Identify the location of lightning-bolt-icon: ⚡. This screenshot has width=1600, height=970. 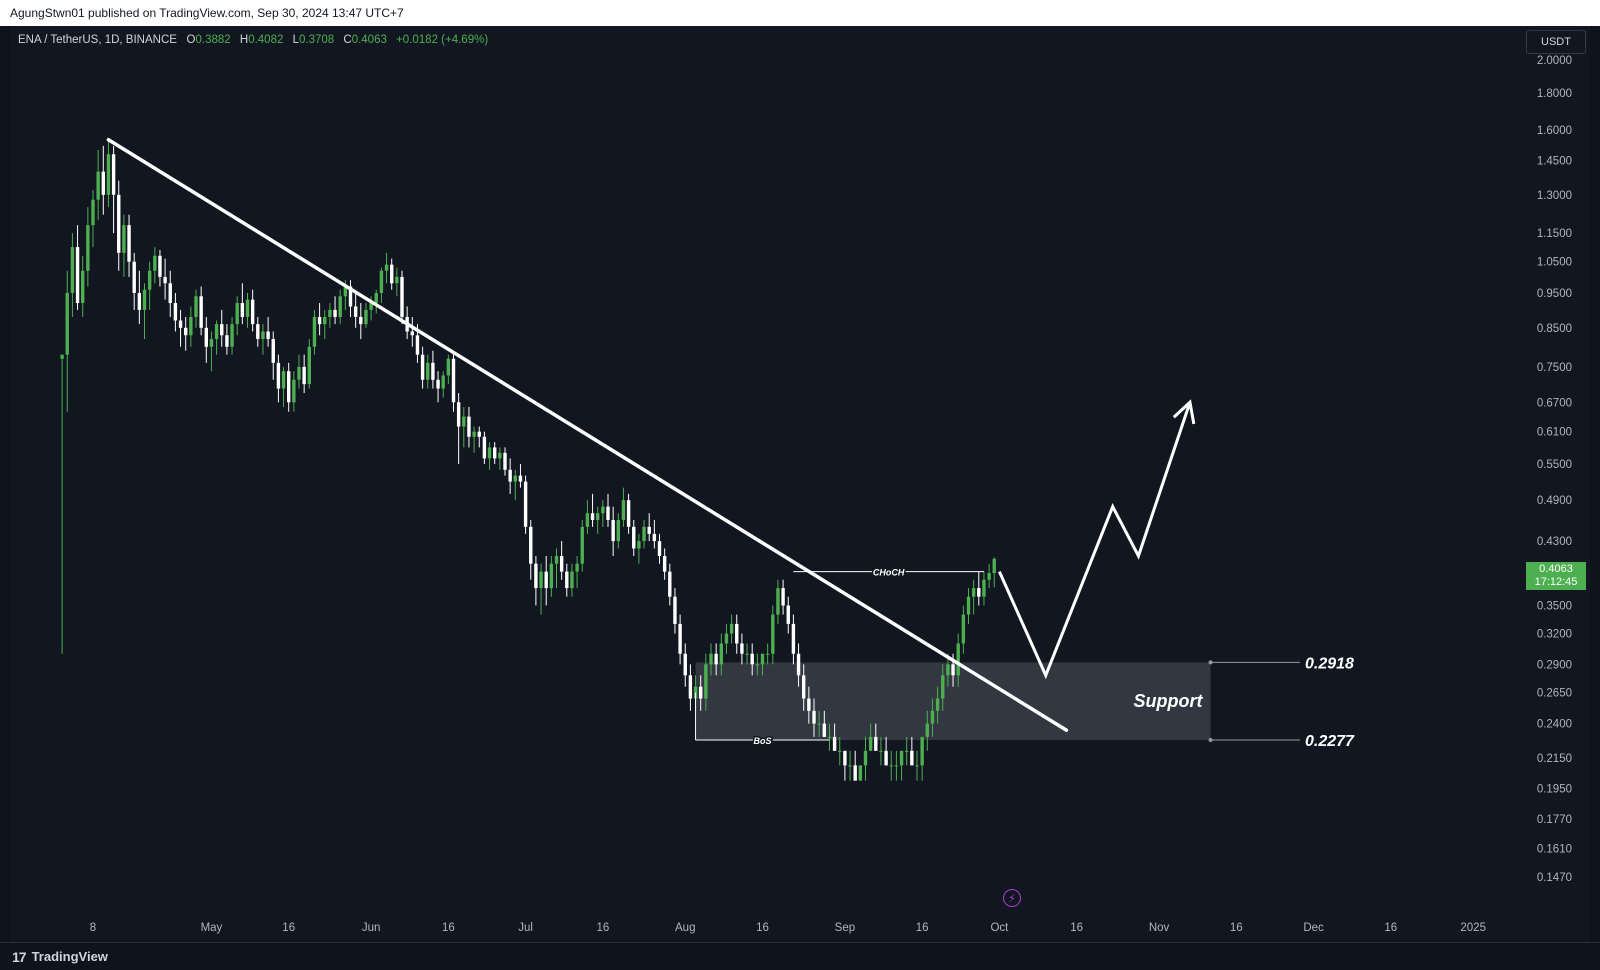
(1012, 898).